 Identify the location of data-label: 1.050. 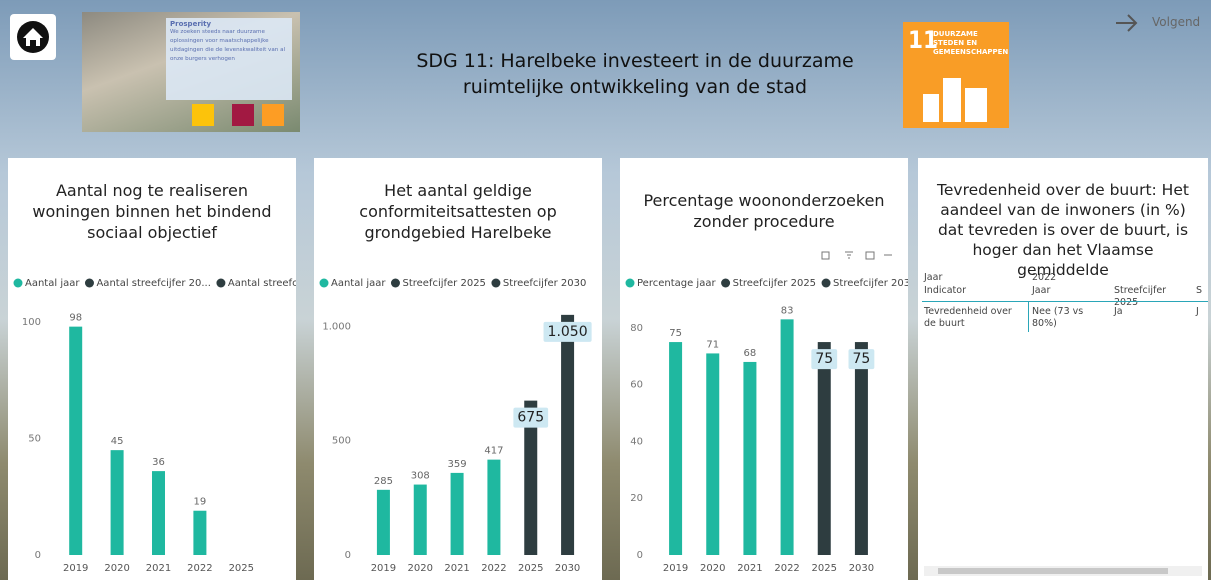
(568, 332).